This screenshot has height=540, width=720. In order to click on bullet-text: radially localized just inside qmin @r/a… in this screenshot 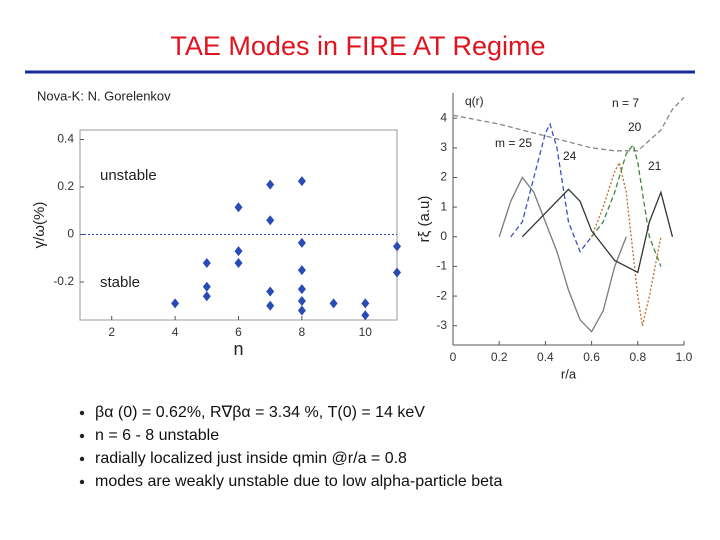, I will do `click(251, 458)`.